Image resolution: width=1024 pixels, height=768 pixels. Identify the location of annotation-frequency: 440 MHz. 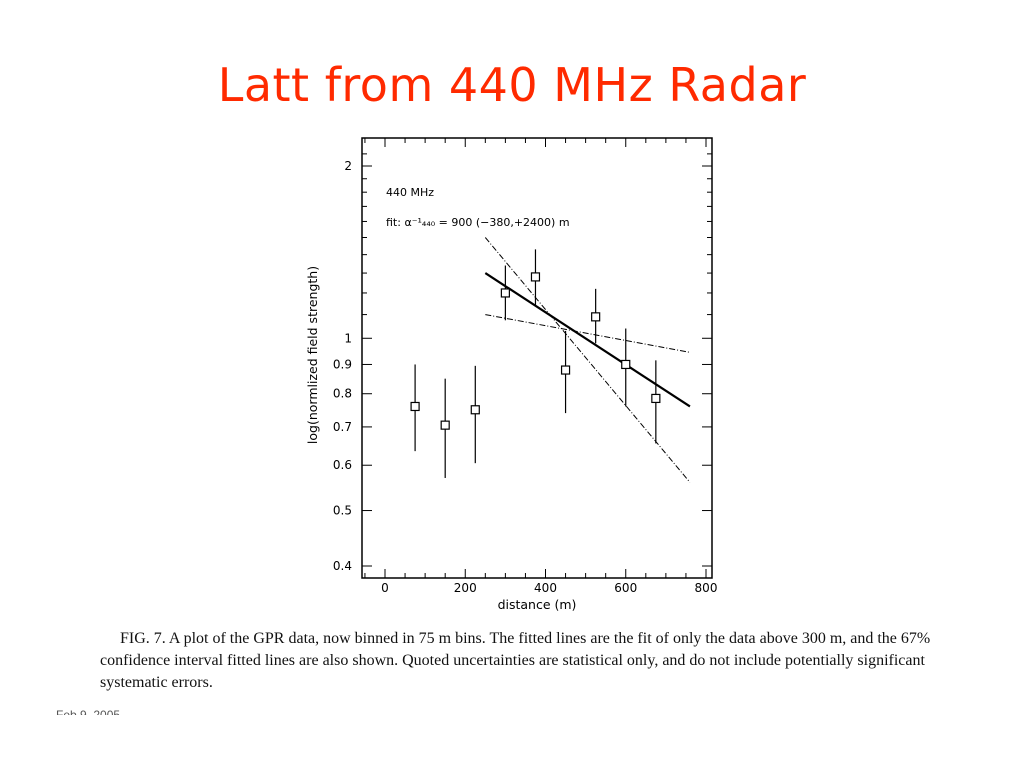
(410, 192).